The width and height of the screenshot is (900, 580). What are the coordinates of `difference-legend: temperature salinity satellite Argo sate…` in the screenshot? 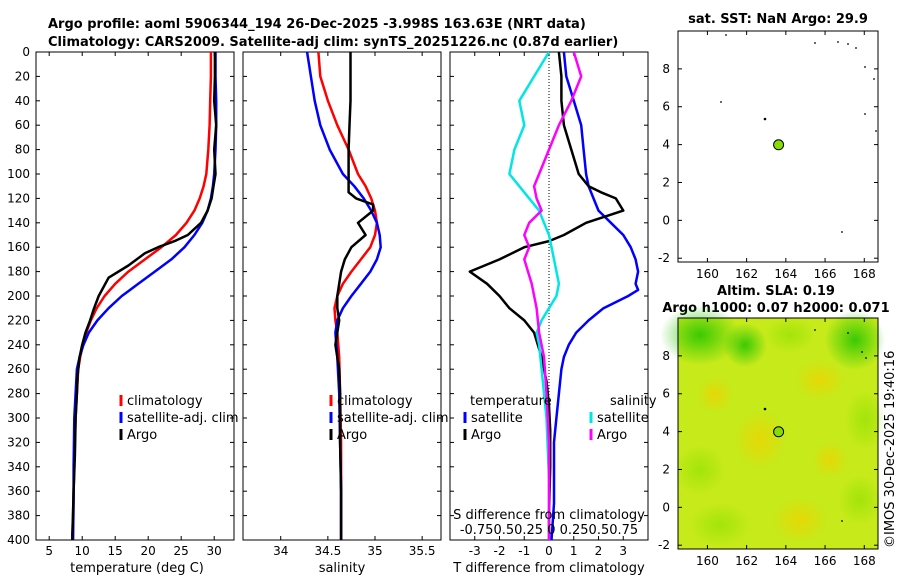 It's located at (560, 418).